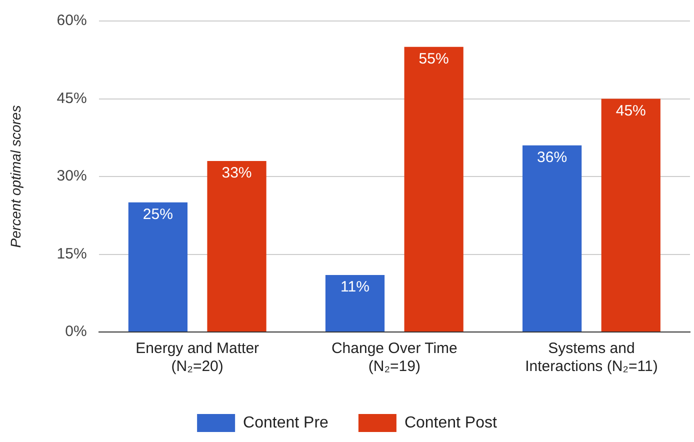 This screenshot has height=442, width=694. Describe the element at coordinates (355, 287) in the screenshot. I see `data-label: 11%` at that location.